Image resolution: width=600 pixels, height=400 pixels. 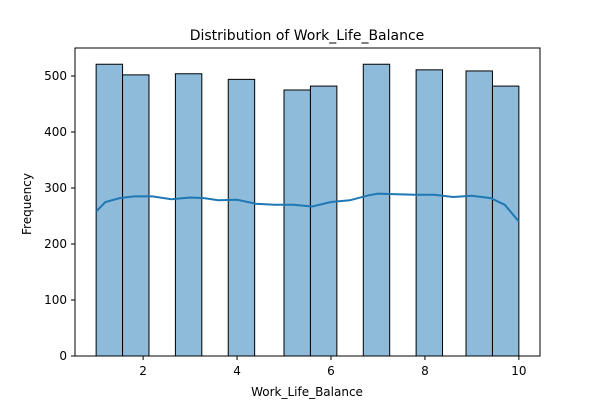 I want to click on y-tick-label: 400, so click(x=55, y=132).